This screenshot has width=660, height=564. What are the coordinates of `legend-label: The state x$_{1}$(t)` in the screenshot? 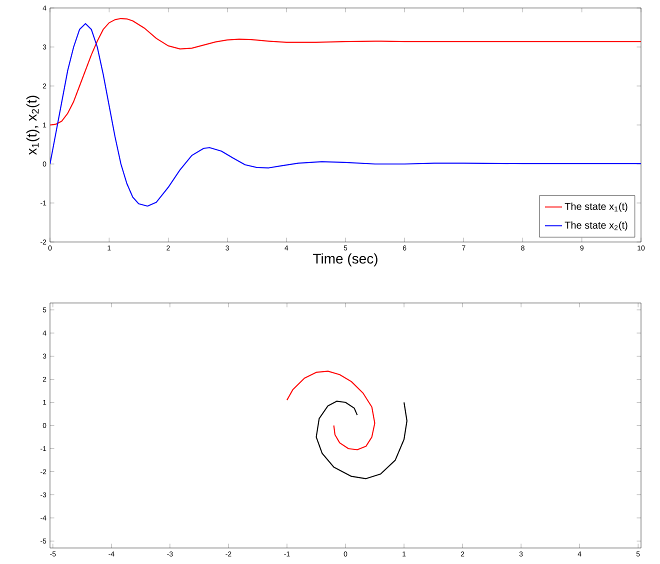 It's located at (596, 207).